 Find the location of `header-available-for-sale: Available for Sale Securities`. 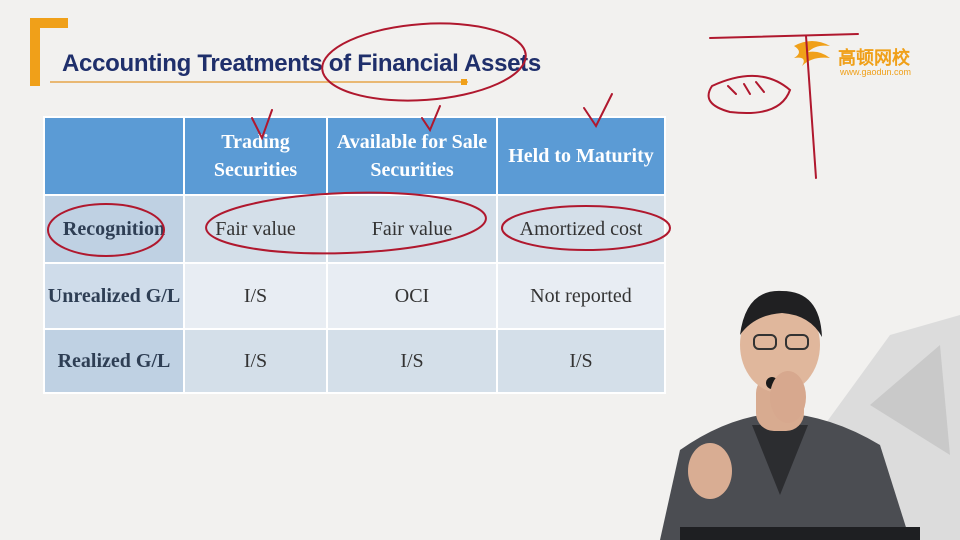

header-available-for-sale: Available for Sale Securities is located at coordinates (412, 156).